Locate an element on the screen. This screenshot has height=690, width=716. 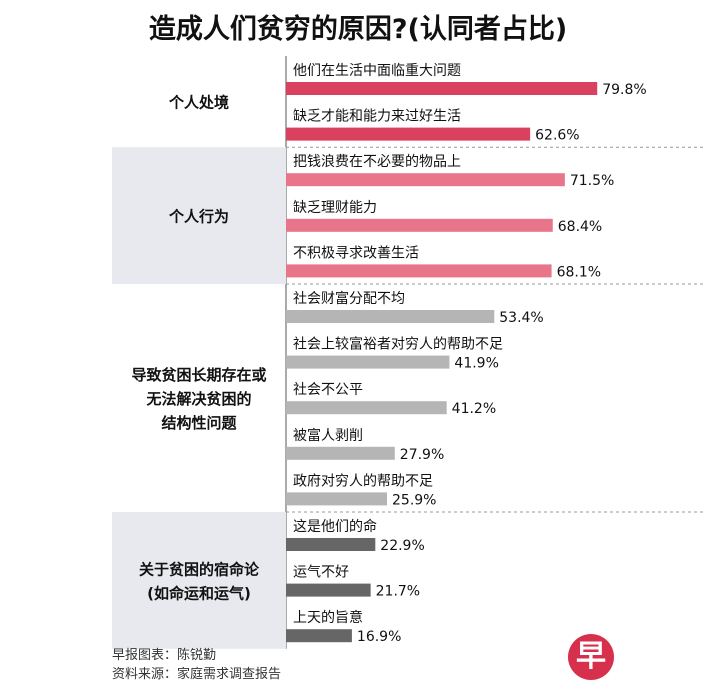
bar-value: 25.9% is located at coordinates (414, 500).